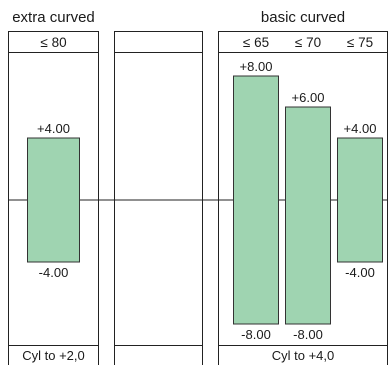 This screenshot has width=388, height=365. Describe the element at coordinates (308, 42) in the screenshot. I see `column-header: ≤ 70` at that location.